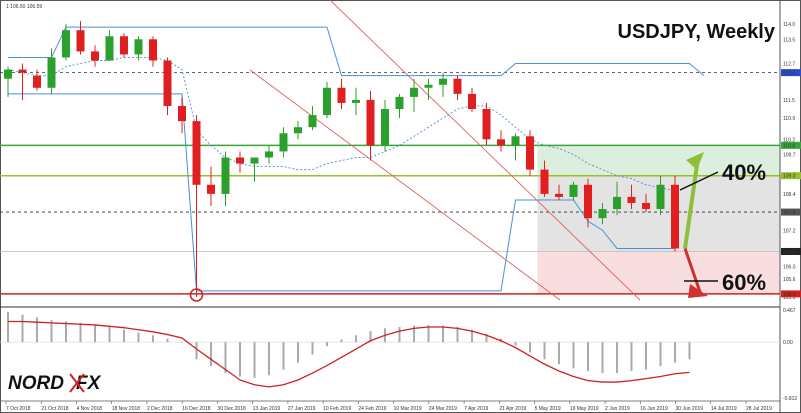  I want to click on date-tick-label: 16 Dec 2018, so click(196, 409).